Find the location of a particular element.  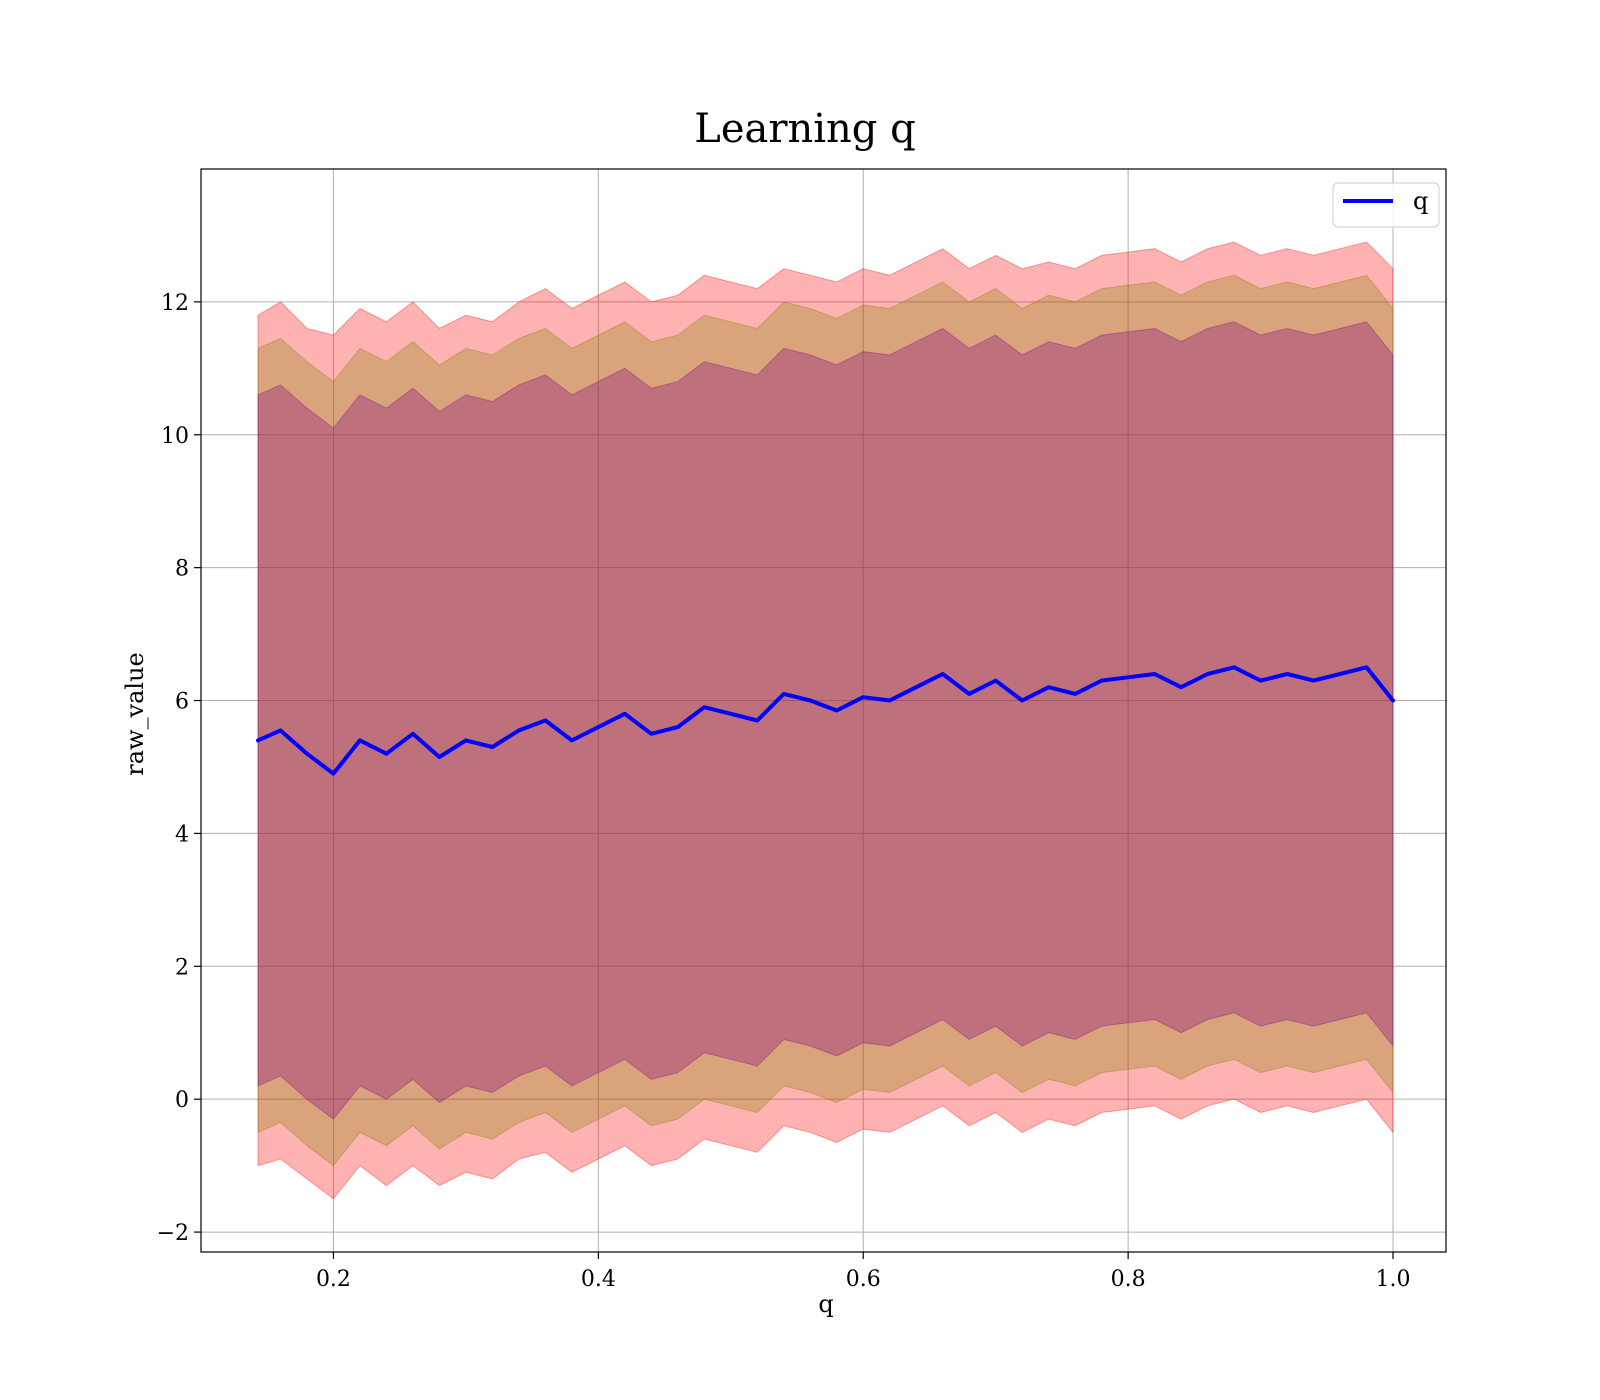

y-tick-label: 2 is located at coordinates (182, 967).